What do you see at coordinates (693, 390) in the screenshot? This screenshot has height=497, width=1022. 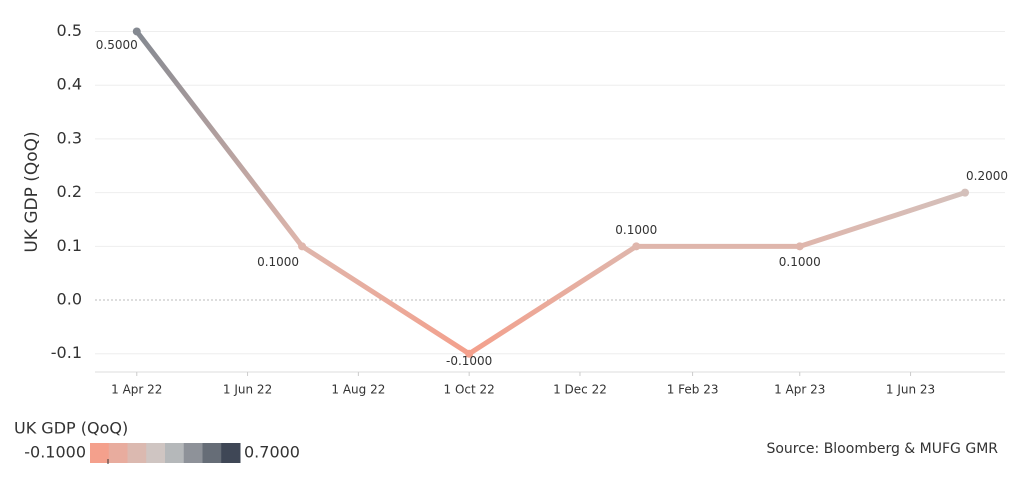 I see `x-tick-label: 1 Feb 23` at bounding box center [693, 390].